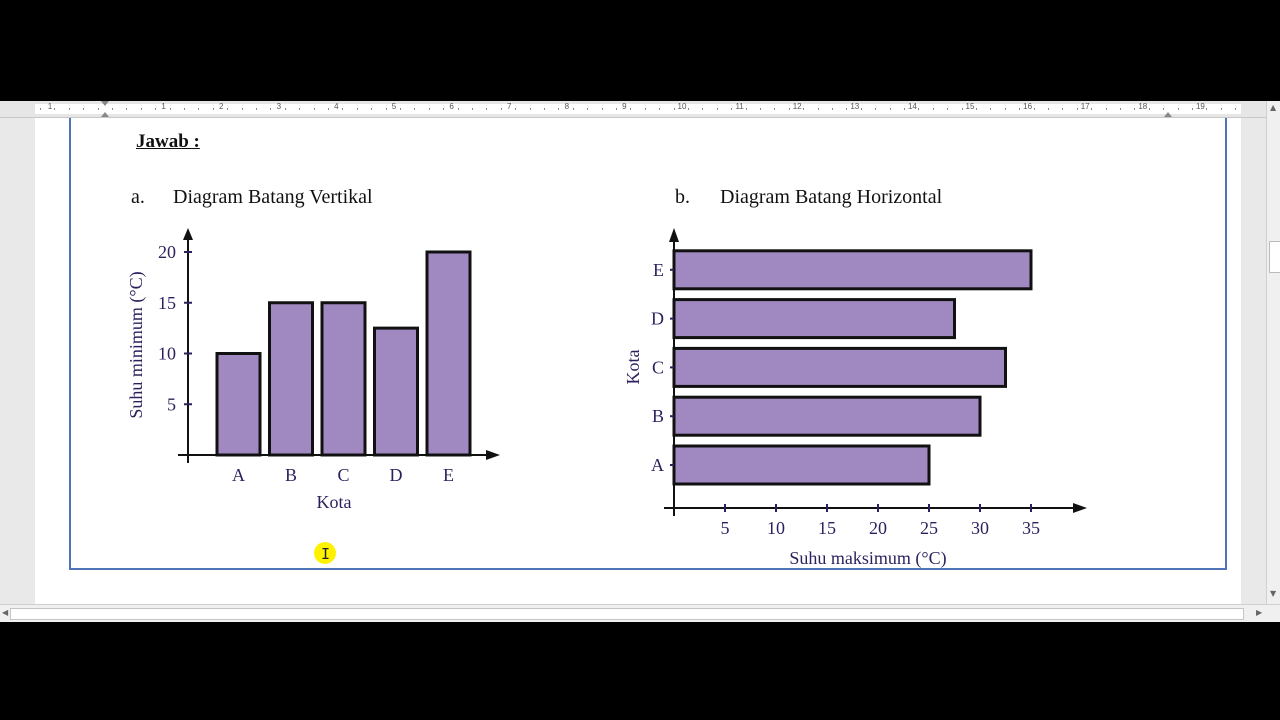  Describe the element at coordinates (1031, 528) in the screenshot. I see `x-tick-label: 35` at that location.